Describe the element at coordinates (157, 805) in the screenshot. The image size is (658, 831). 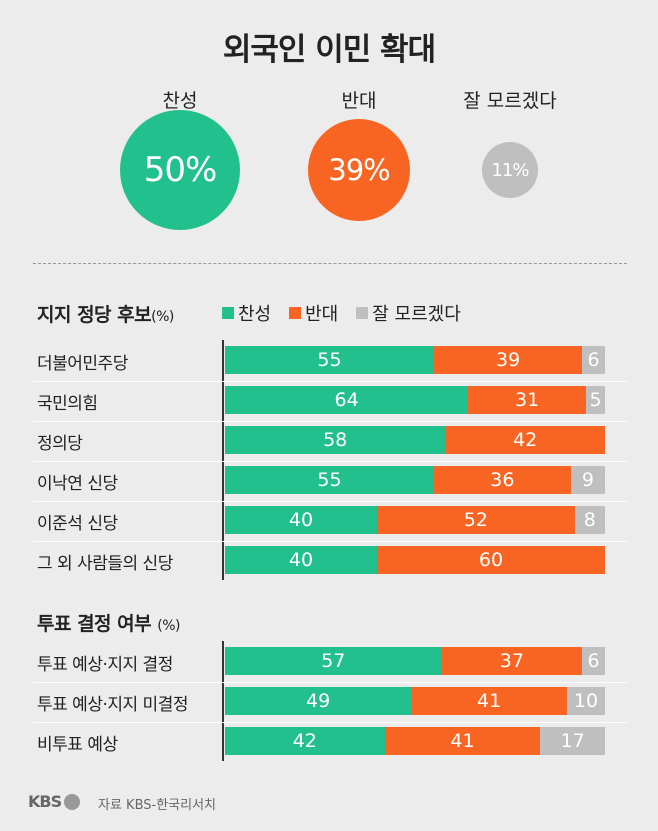
I see `source-text: 자료 KBS-한국리서치` at that location.